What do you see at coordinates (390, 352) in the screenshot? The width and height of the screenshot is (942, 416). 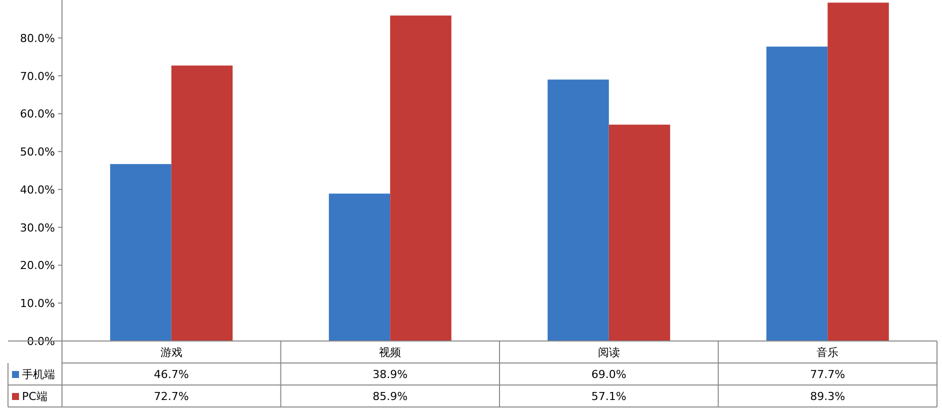 I see `x-tick-label: 视频` at bounding box center [390, 352].